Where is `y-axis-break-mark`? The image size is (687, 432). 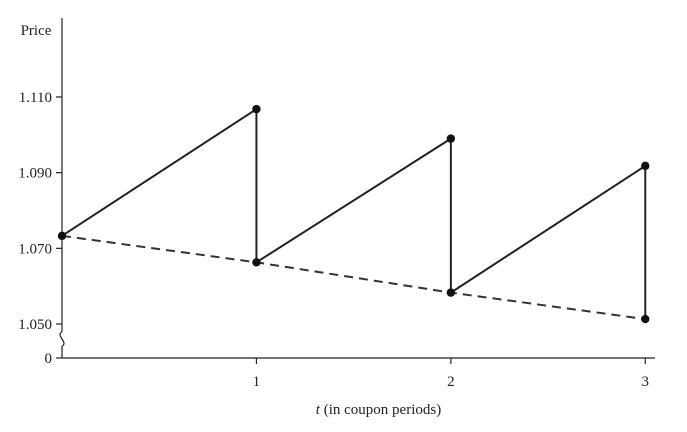 y-axis-break-mark is located at coordinates (62, 339).